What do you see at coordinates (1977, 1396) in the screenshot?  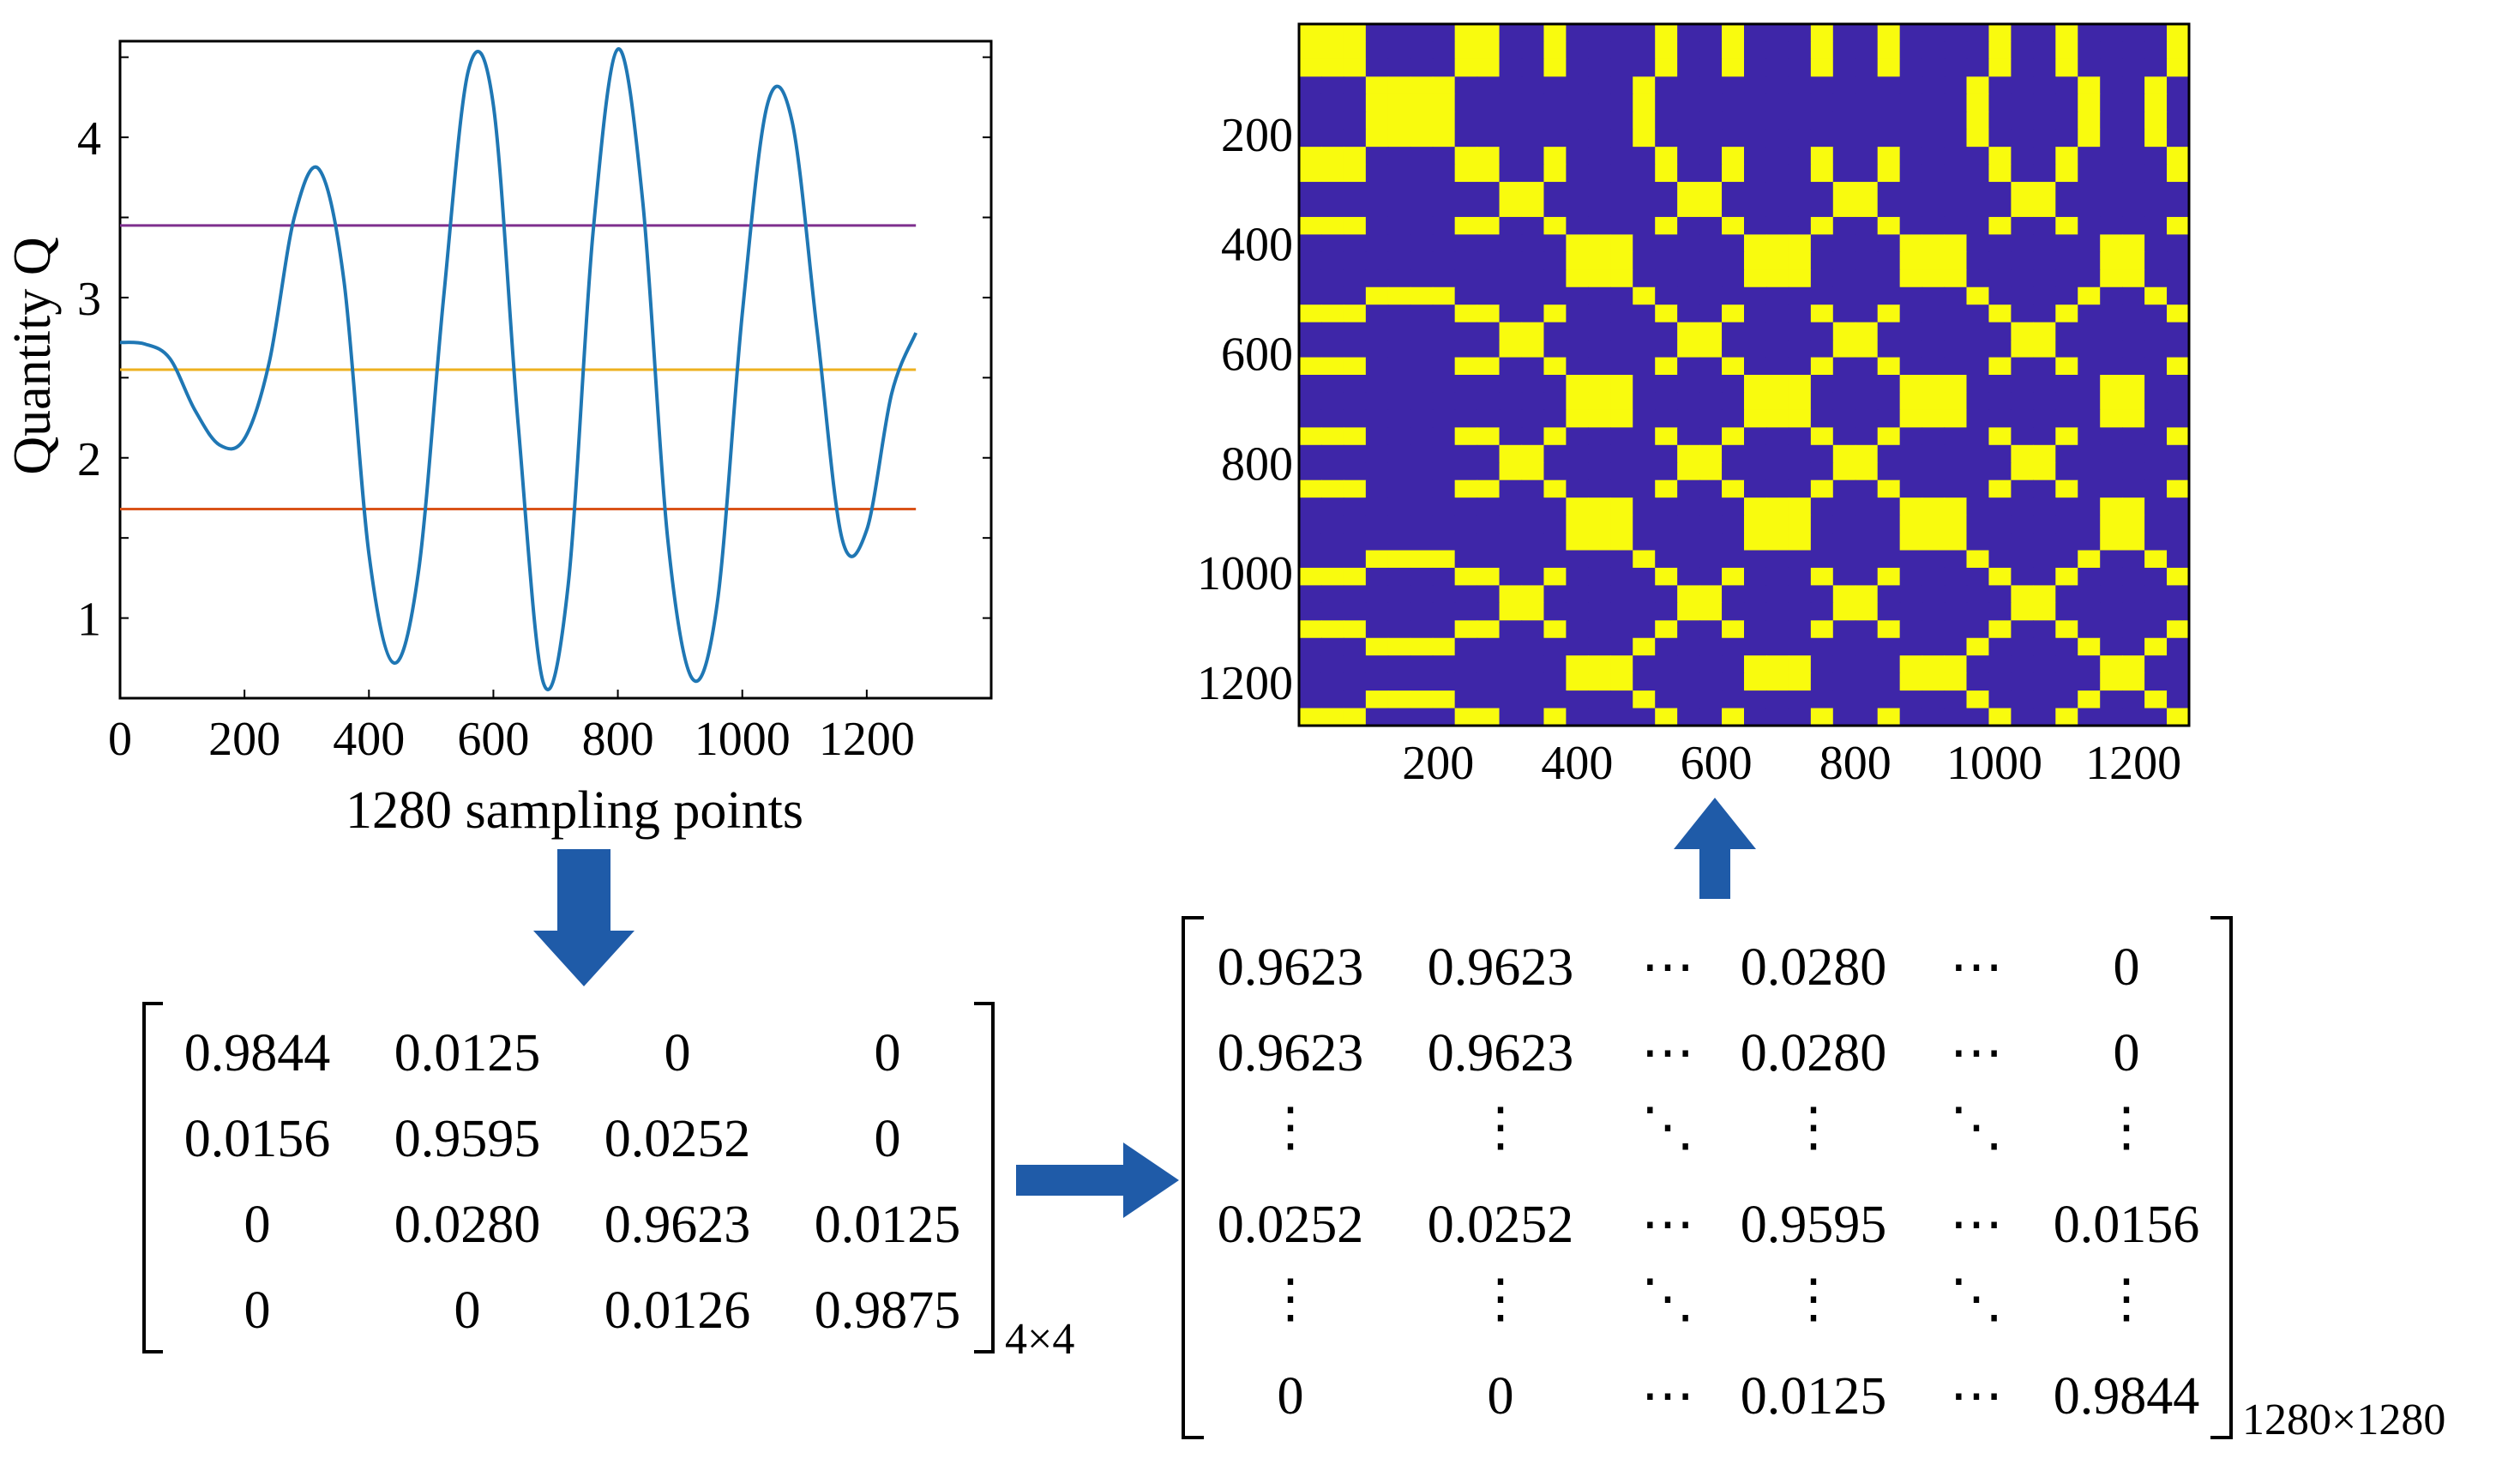 I see `large_matrix-cell: ⋯` at bounding box center [1977, 1396].